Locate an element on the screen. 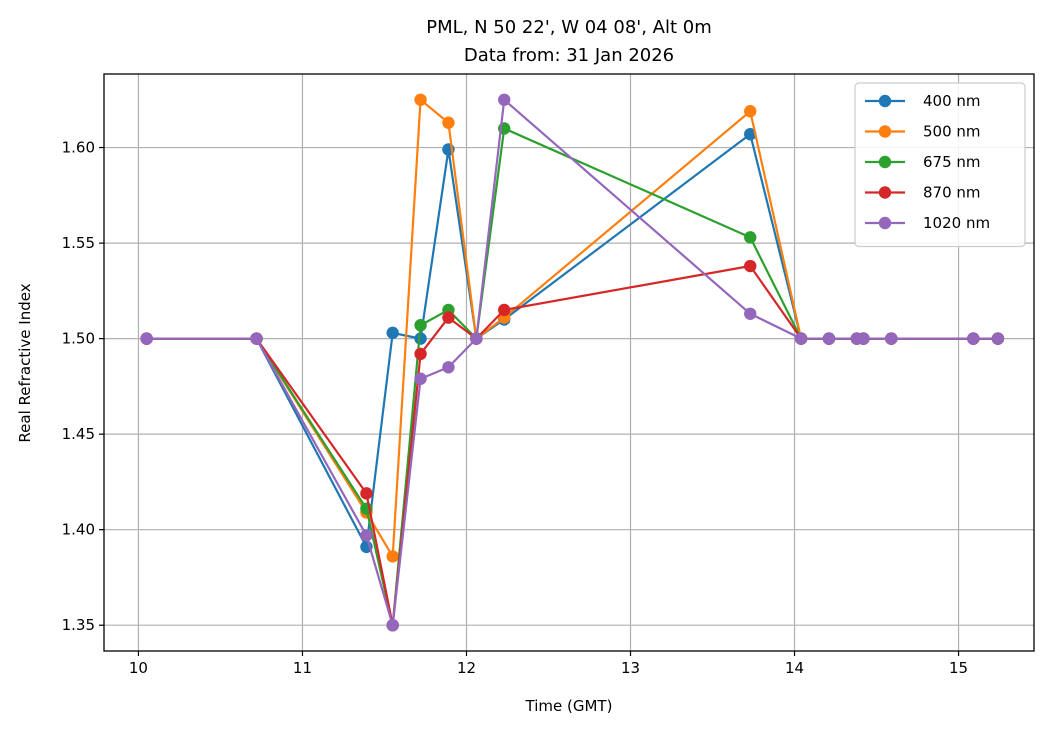  y-tick-label: 1.60 is located at coordinates (78, 148).